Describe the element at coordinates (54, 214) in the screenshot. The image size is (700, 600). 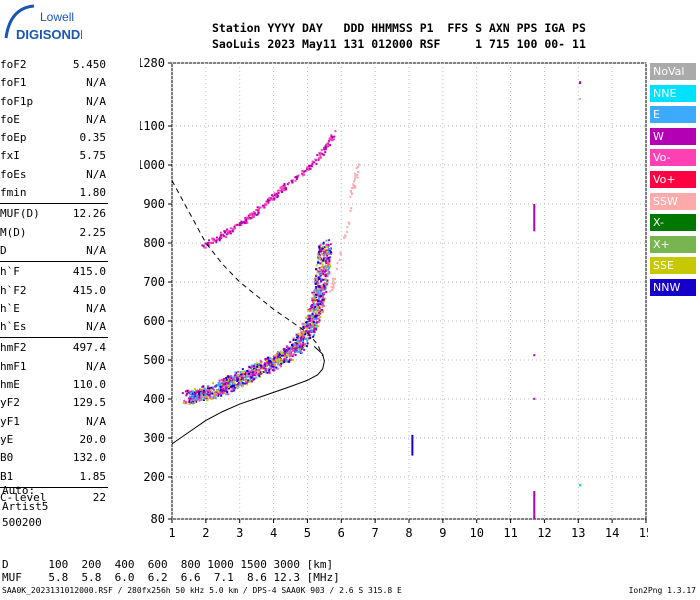
I see `param-row: MUF(D) 12.26` at that location.